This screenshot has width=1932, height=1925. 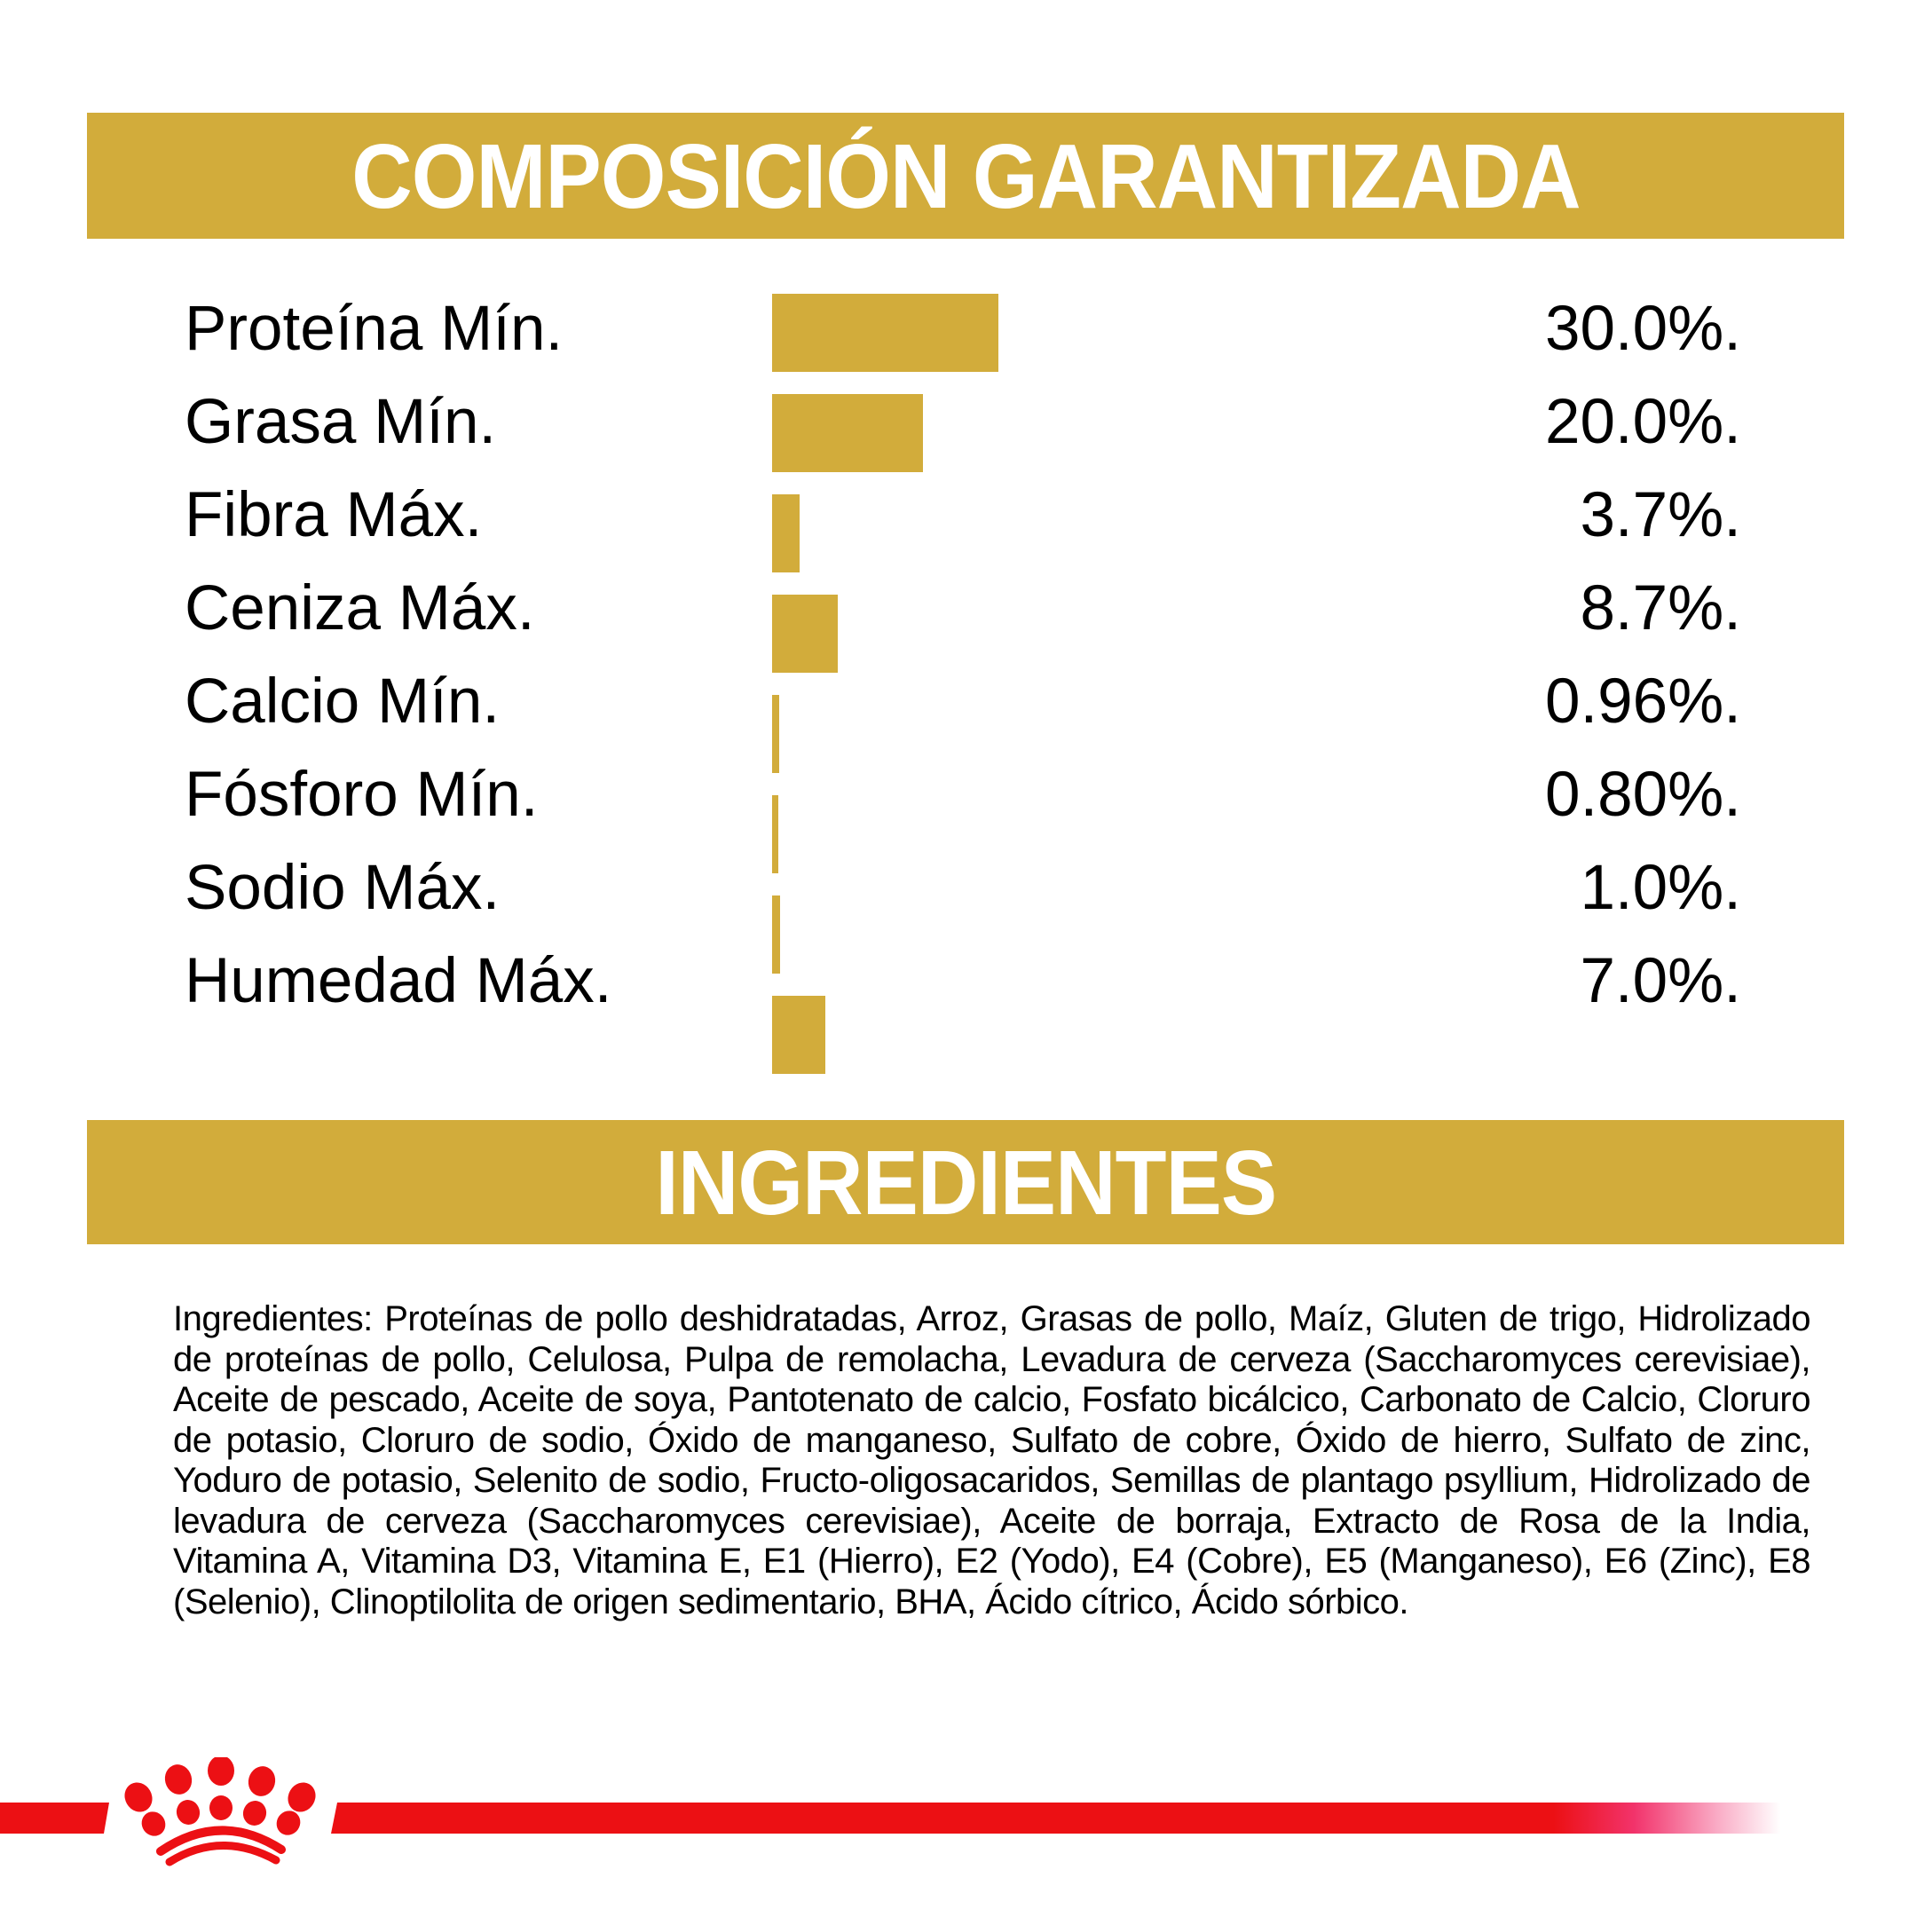 I want to click on footer-stripe-left, so click(x=54, y=1818).